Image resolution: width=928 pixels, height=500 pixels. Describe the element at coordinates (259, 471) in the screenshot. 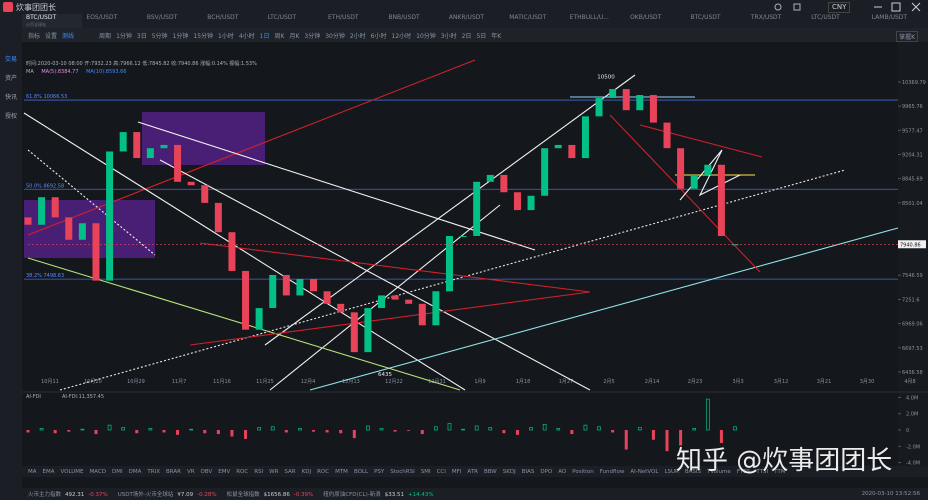

I see `indicator-button: RSI` at that location.